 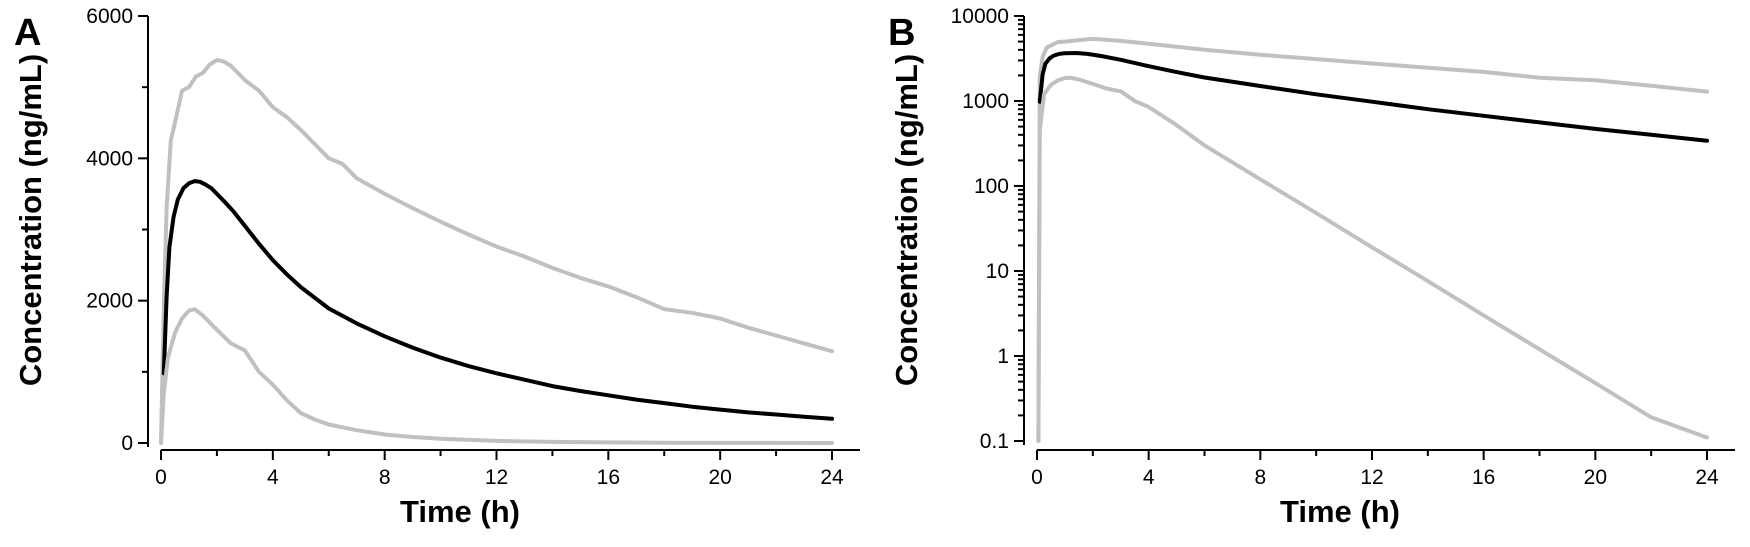 What do you see at coordinates (608, 477) in the screenshot?
I see `x-tick-label-a: 16` at bounding box center [608, 477].